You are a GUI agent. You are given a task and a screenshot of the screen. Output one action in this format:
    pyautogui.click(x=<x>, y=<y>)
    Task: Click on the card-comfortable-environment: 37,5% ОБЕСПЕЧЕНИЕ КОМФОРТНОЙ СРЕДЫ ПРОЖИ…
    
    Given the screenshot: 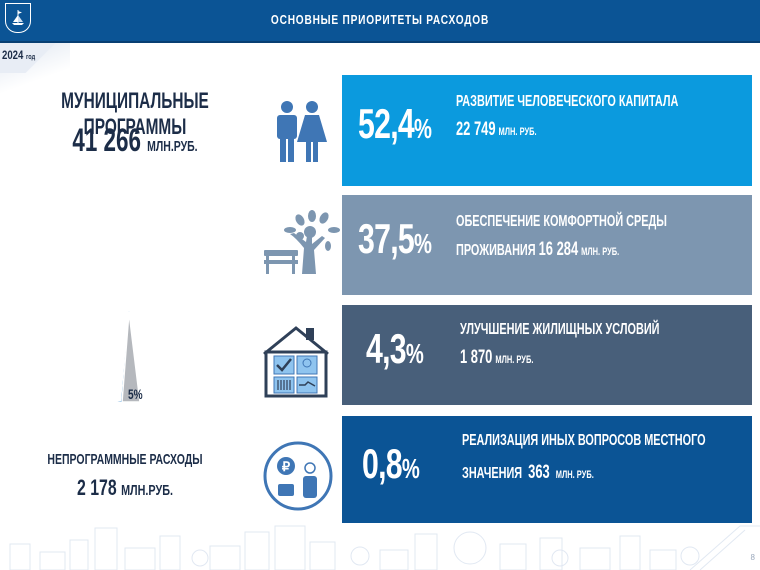 What is the action you would take?
    pyautogui.click(x=547, y=245)
    